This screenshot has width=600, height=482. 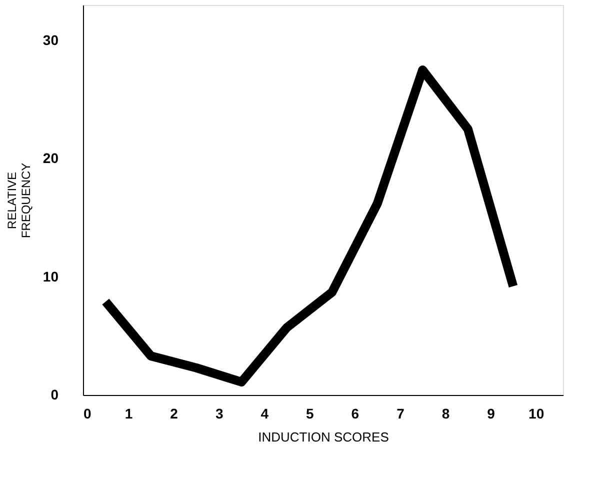 I want to click on x-tick-label: 10, so click(x=536, y=414).